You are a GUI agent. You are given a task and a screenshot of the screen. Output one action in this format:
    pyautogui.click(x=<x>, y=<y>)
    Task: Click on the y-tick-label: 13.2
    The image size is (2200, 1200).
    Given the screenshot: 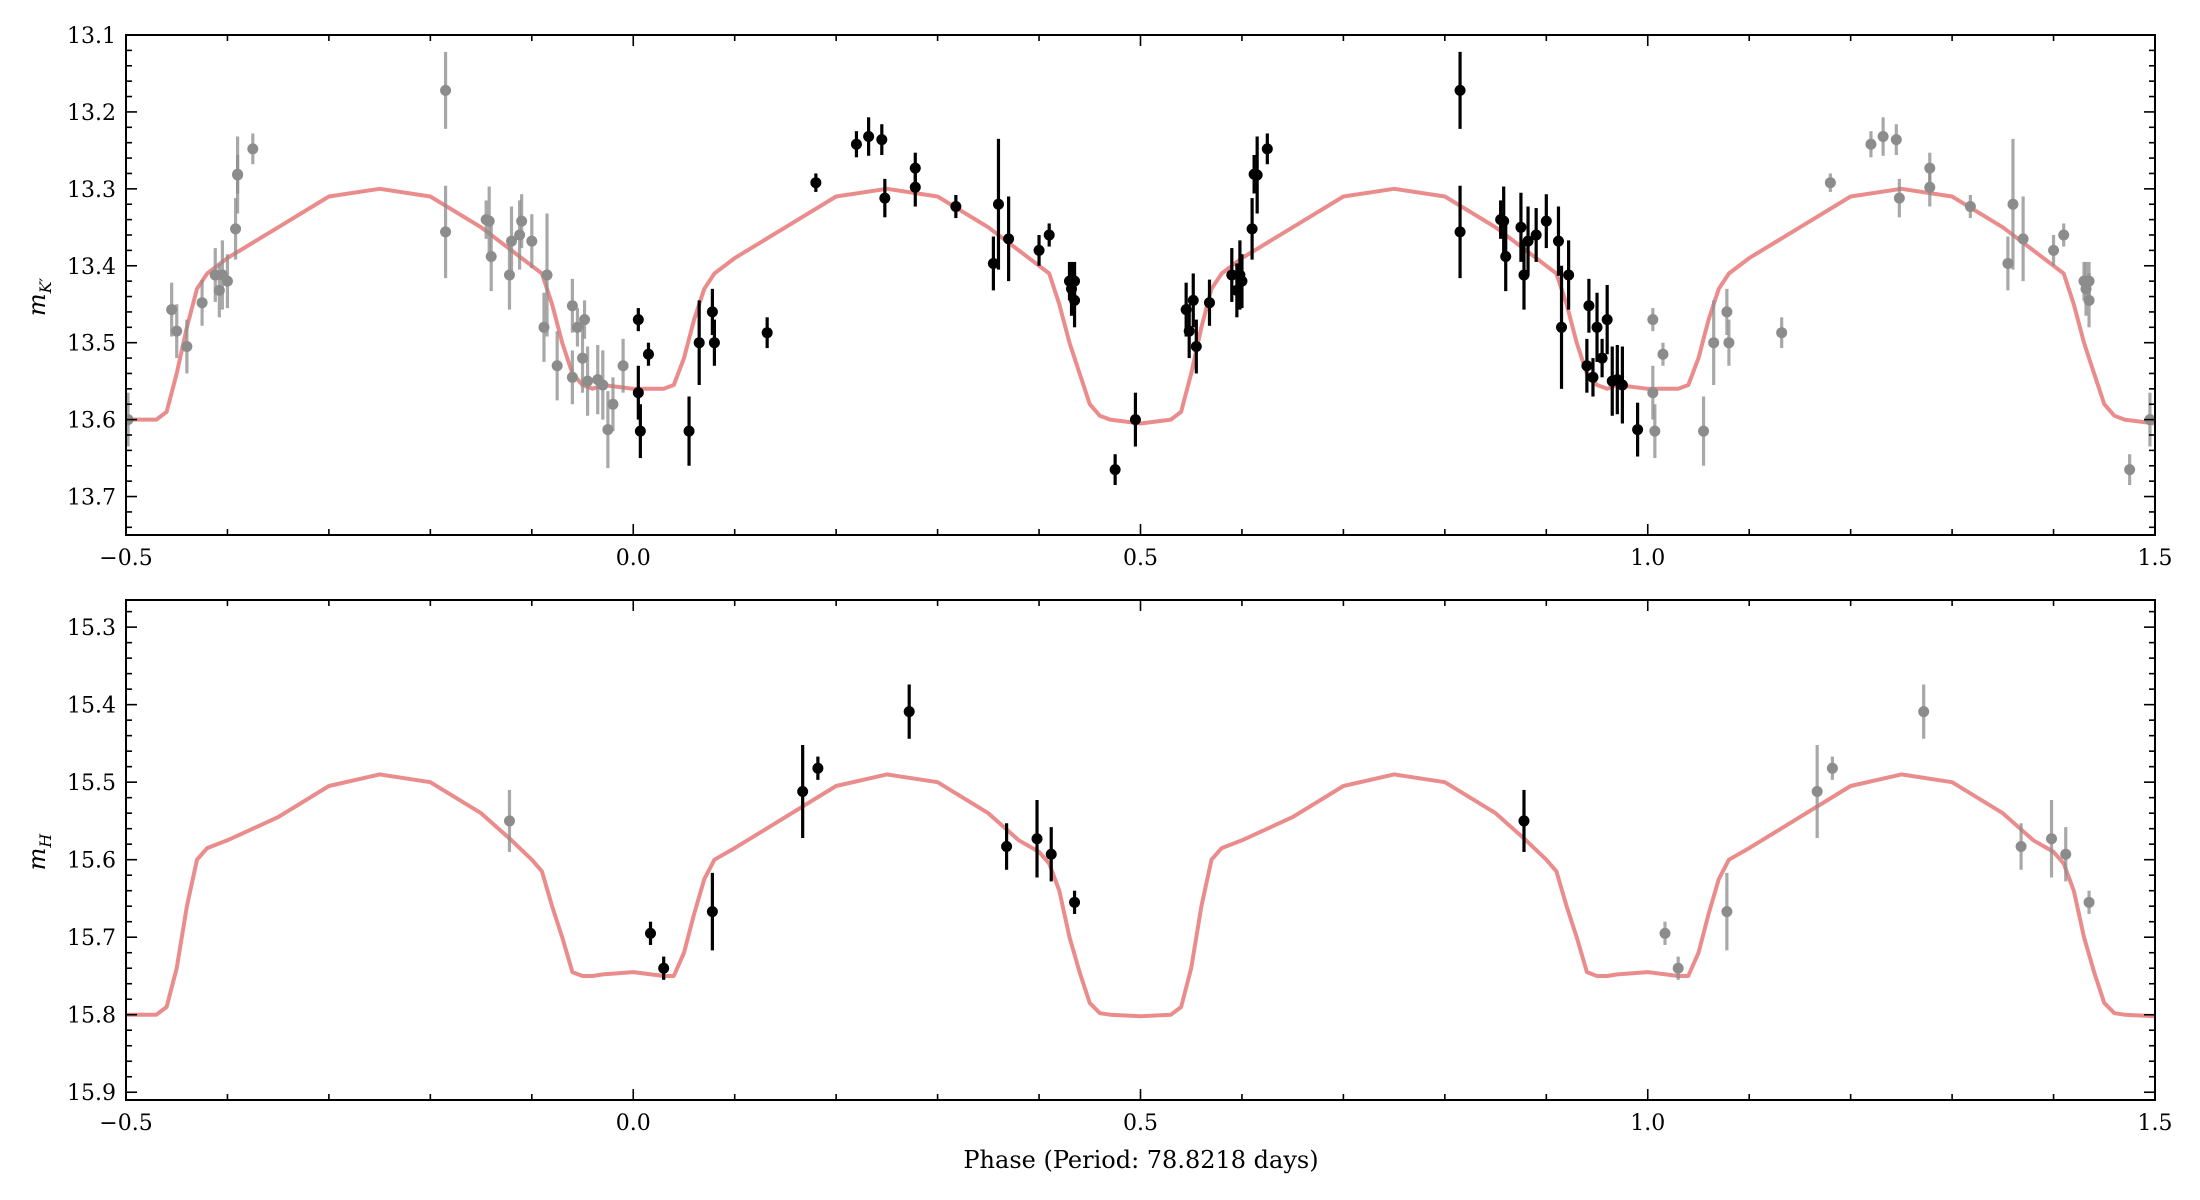 What is the action you would take?
    pyautogui.click(x=91, y=113)
    